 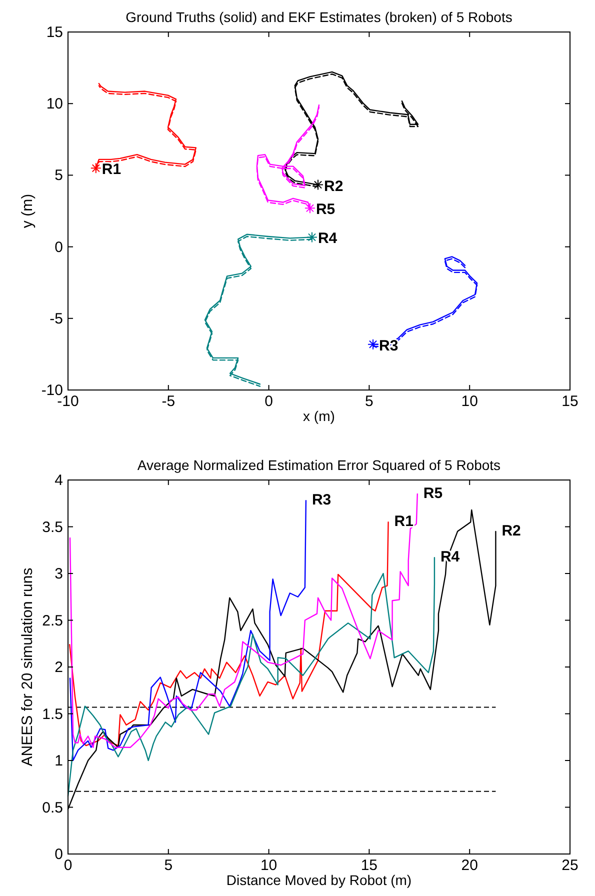 What do you see at coordinates (58, 761) in the screenshot?
I see `y-tick-label: 1` at bounding box center [58, 761].